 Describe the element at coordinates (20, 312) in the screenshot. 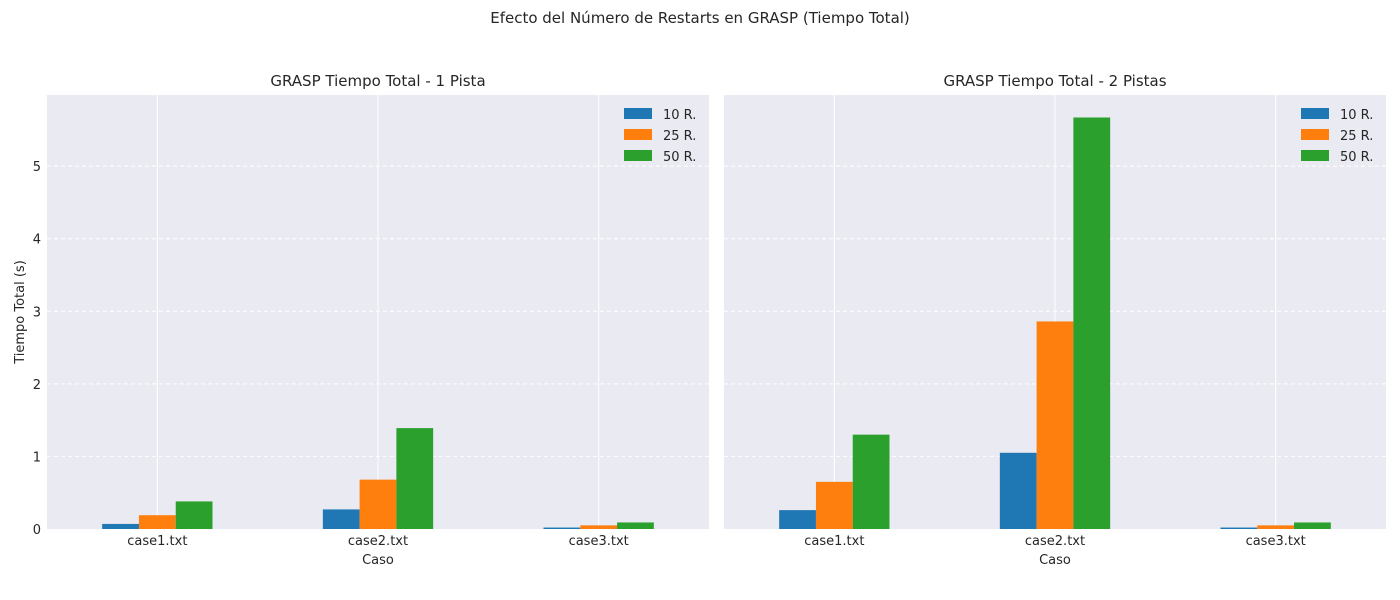

I see `y-axis-label: Tiempo Total (s)` at that location.